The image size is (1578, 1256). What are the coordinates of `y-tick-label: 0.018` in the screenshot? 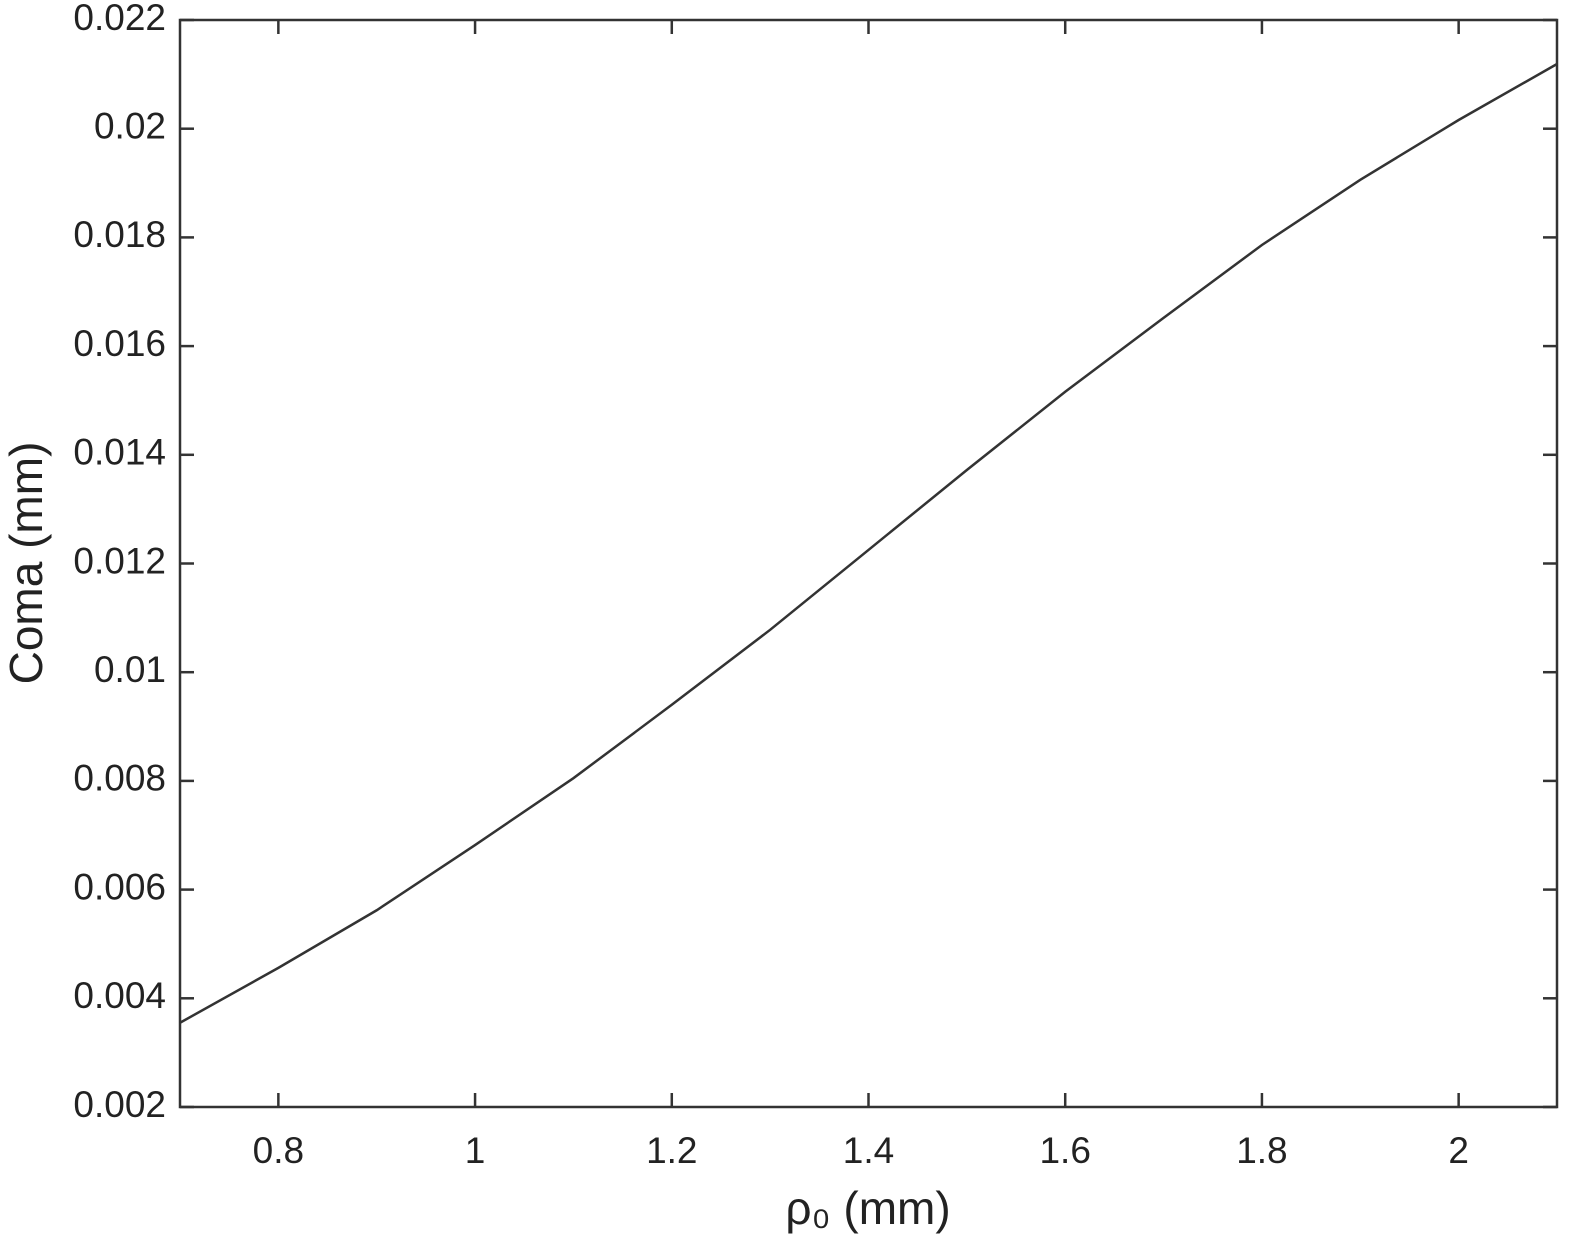 It's located at (119, 234).